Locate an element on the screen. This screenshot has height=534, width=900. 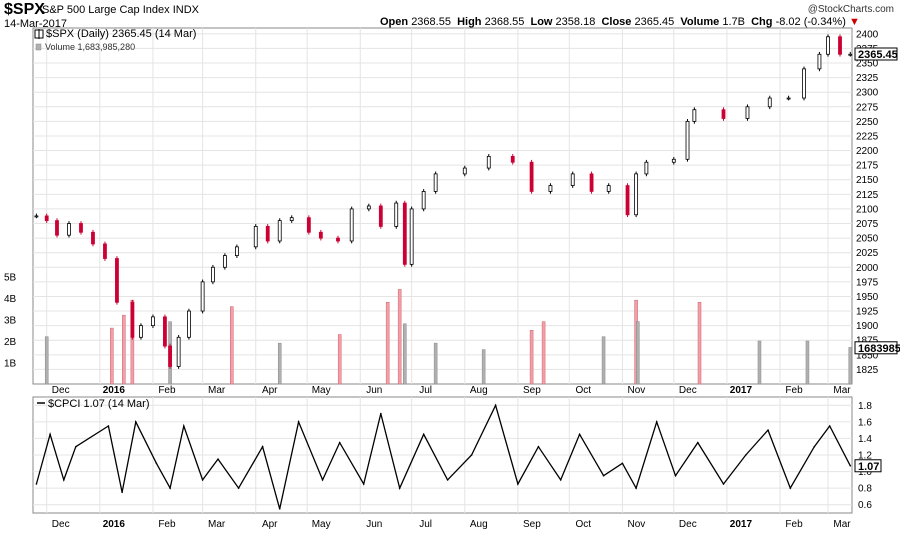
x-tick-label-price: May is located at coordinates (321, 390).